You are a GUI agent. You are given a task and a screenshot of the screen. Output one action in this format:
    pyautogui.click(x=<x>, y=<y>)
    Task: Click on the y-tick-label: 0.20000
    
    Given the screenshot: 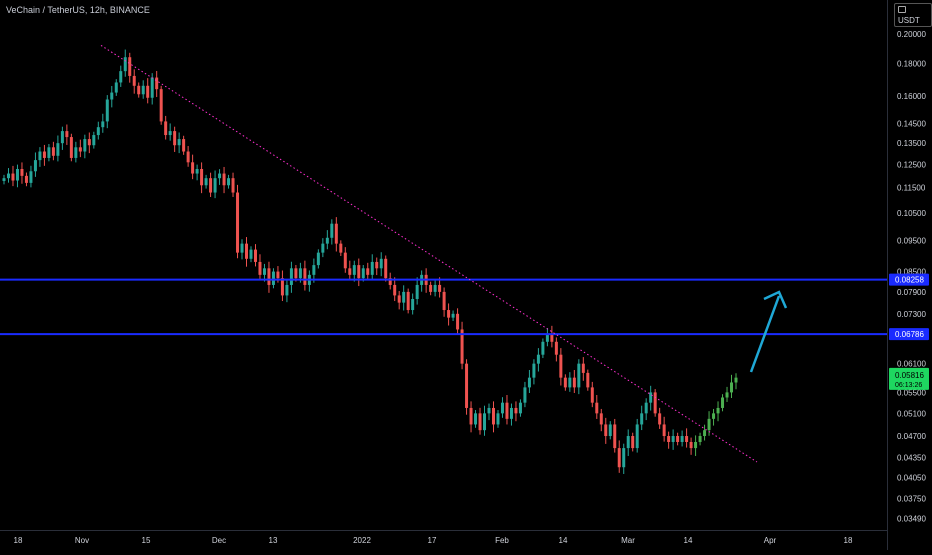 What is the action you would take?
    pyautogui.click(x=911, y=34)
    